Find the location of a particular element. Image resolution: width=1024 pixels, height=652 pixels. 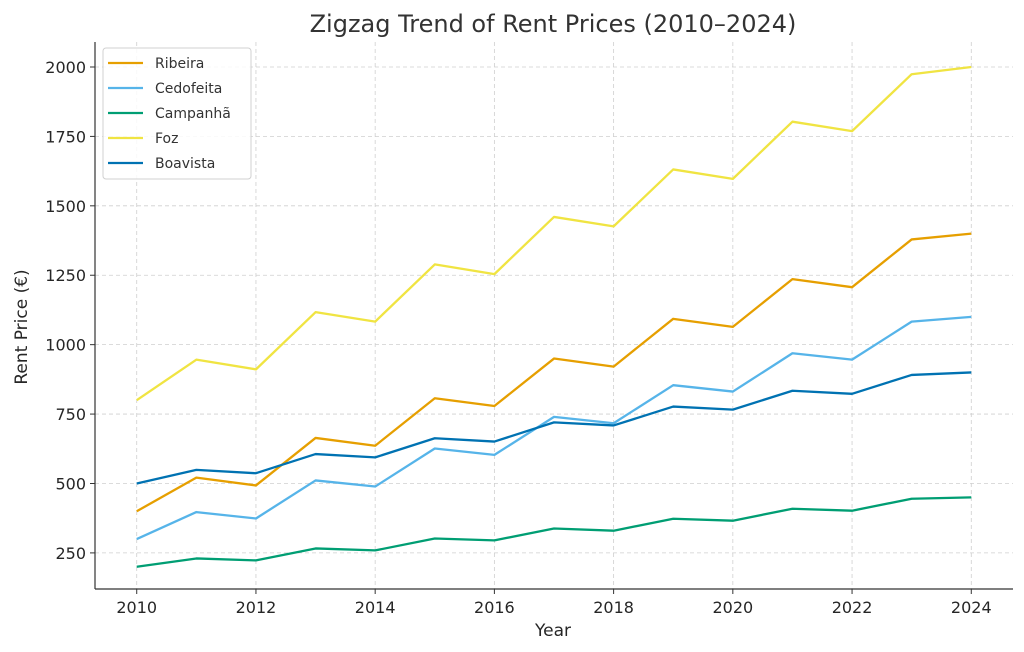

legend-label: Foz is located at coordinates (166, 139).